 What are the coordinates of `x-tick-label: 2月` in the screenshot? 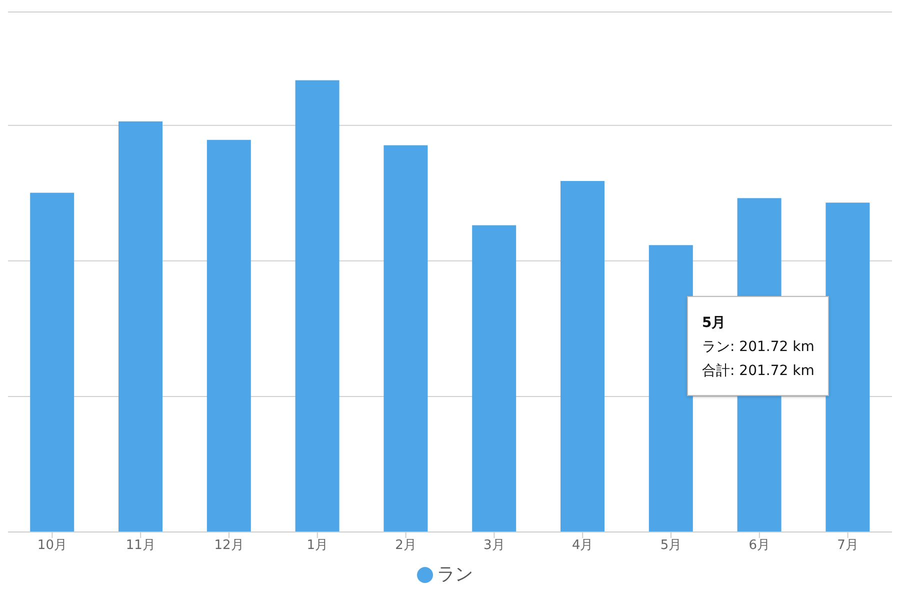 It's located at (405, 546).